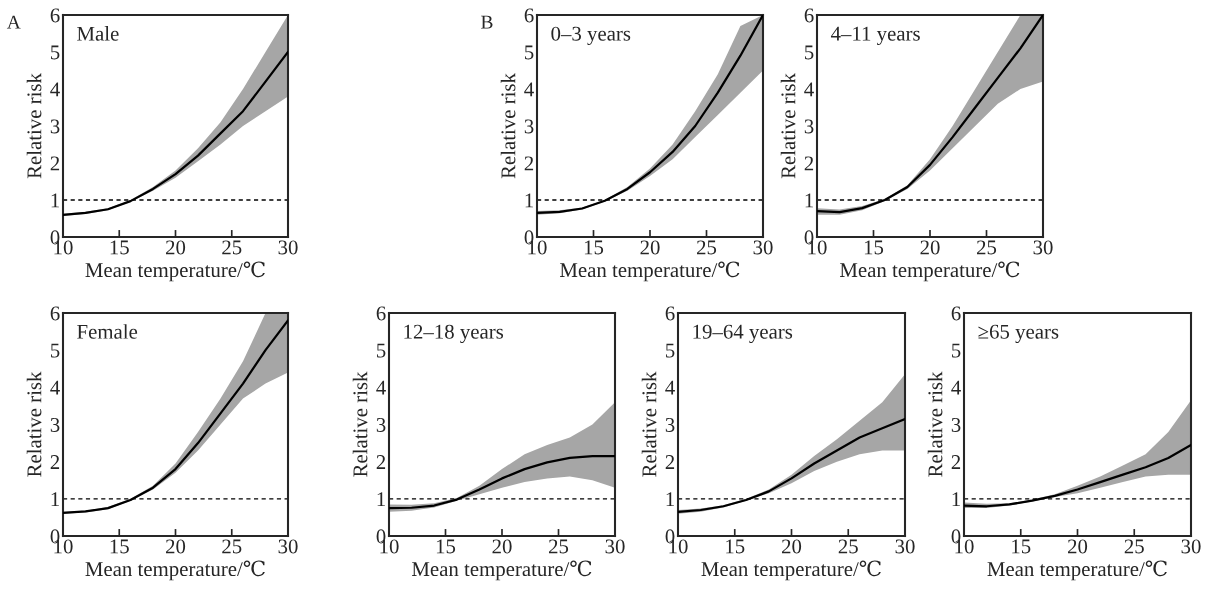 This screenshot has width=1214, height=593. Describe the element at coordinates (98, 33) in the screenshot. I see `chart-title: Male` at that location.